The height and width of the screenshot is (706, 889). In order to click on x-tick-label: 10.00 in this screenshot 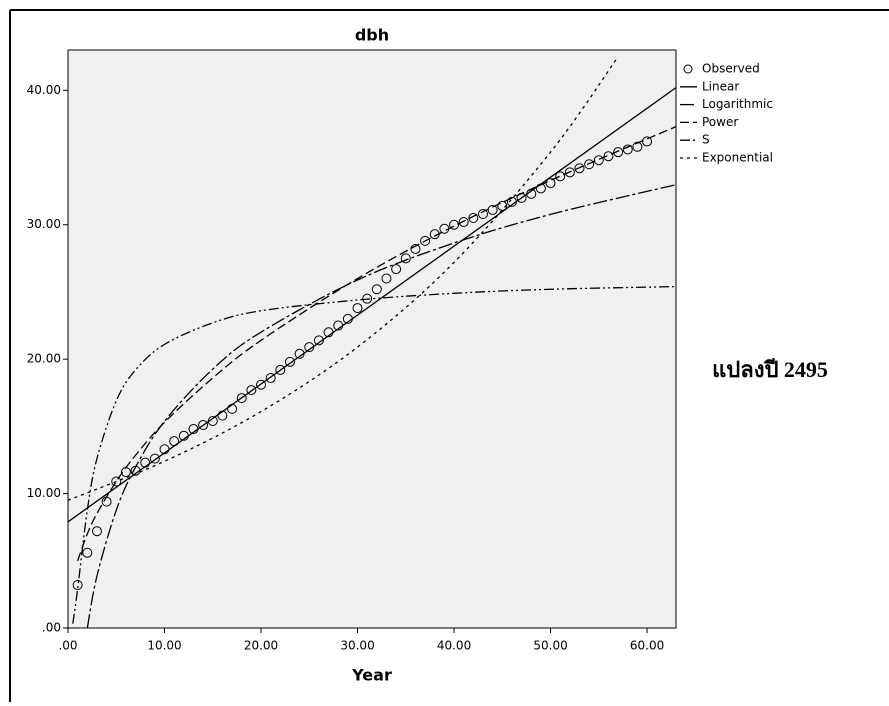, I will do `click(164, 646)`.